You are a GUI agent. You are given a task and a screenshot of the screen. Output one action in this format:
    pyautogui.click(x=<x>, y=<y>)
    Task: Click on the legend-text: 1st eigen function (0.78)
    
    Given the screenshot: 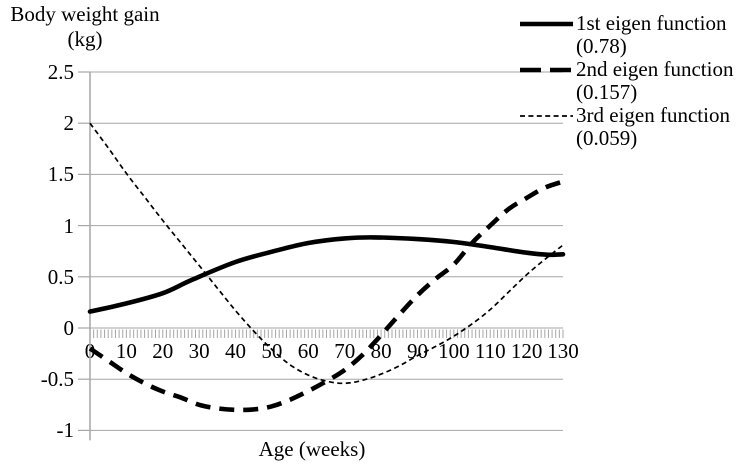 What is the action you would take?
    pyautogui.click(x=666, y=35)
    